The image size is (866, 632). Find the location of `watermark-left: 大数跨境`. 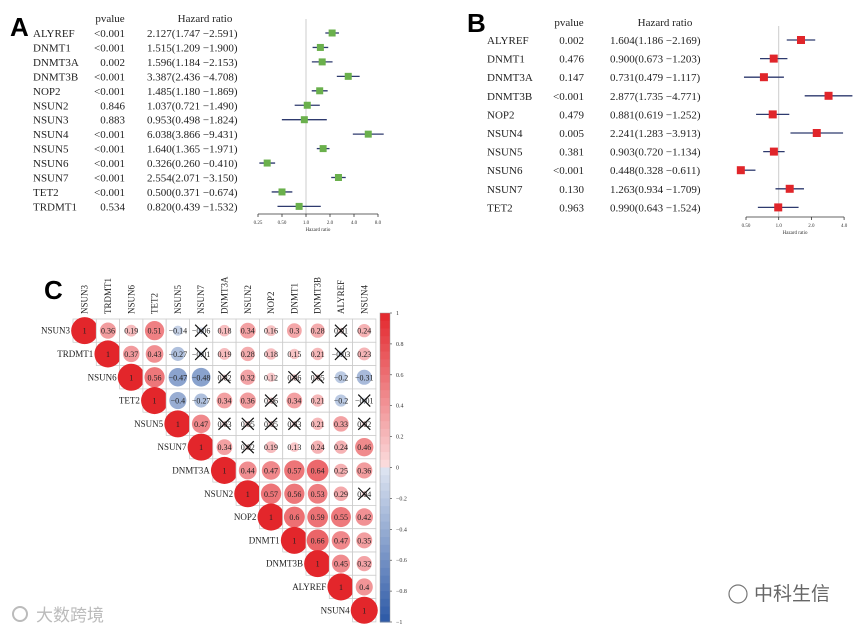

watermark-left: 大数跨境 is located at coordinates (70, 616).